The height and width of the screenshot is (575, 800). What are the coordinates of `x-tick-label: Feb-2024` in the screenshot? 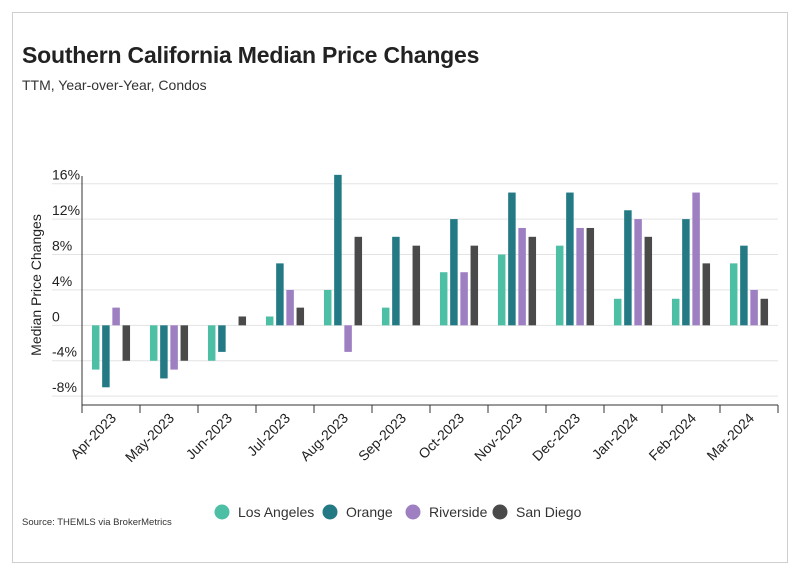 It's located at (672, 437).